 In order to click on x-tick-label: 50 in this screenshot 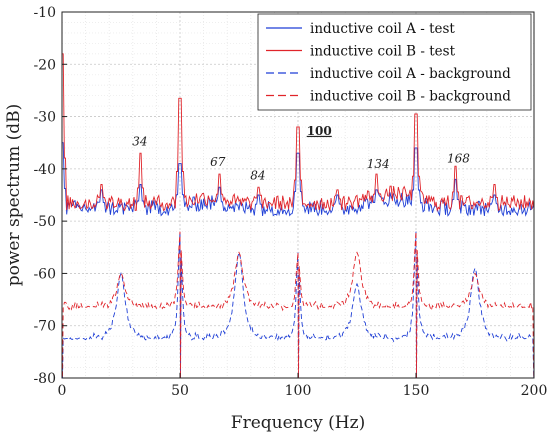, I will do `click(180, 391)`.